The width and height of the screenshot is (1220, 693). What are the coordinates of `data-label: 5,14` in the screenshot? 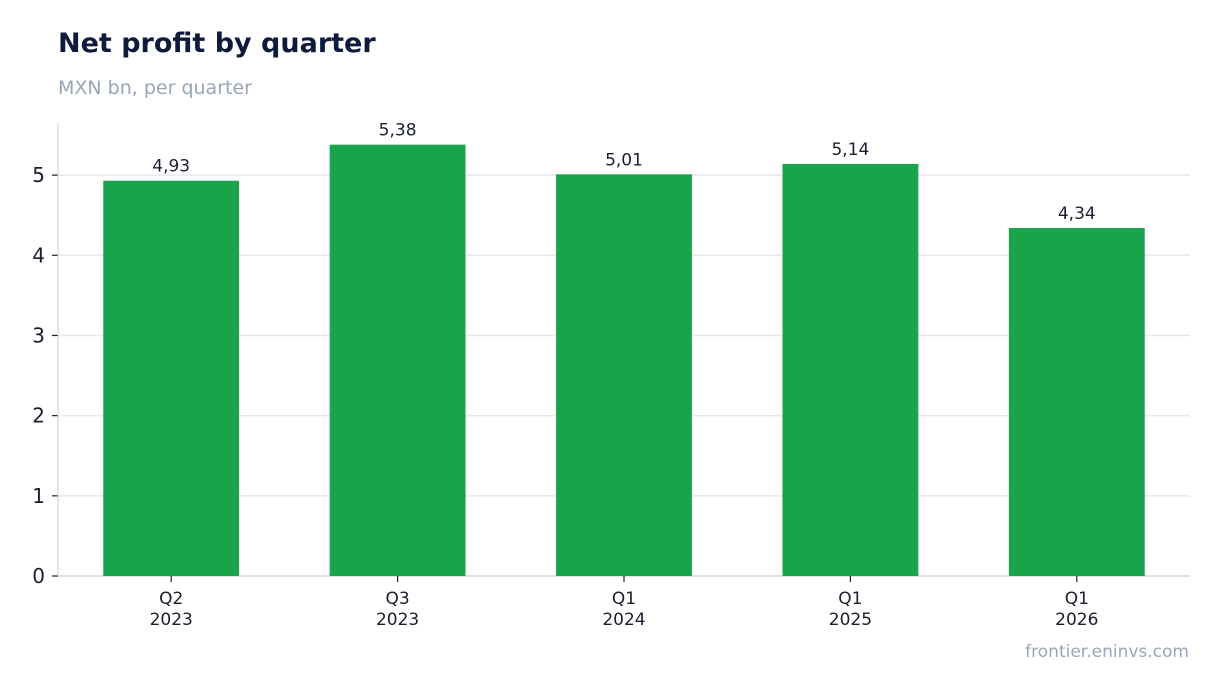 It's located at (850, 150).